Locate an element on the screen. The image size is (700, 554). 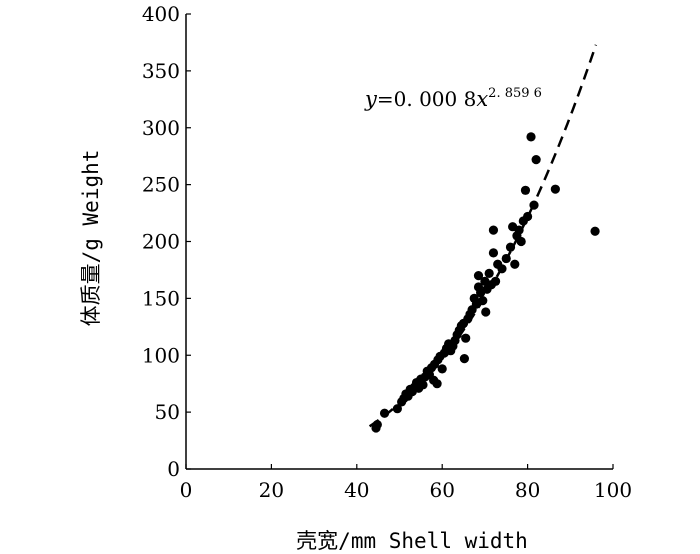
y-axis-title: 体质量/g Weight is located at coordinates (91, 238).